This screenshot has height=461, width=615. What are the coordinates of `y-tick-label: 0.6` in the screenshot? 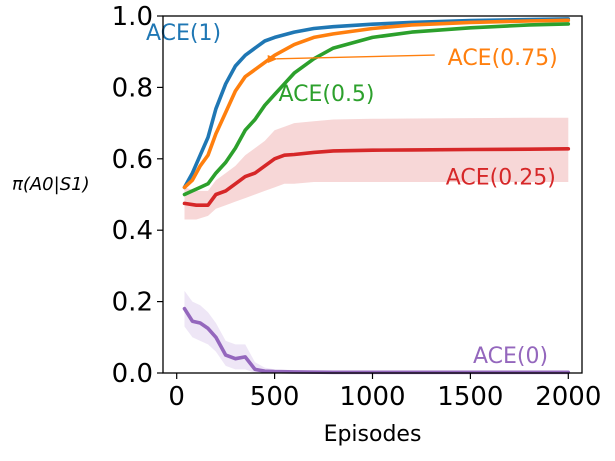 It's located at (132, 160).